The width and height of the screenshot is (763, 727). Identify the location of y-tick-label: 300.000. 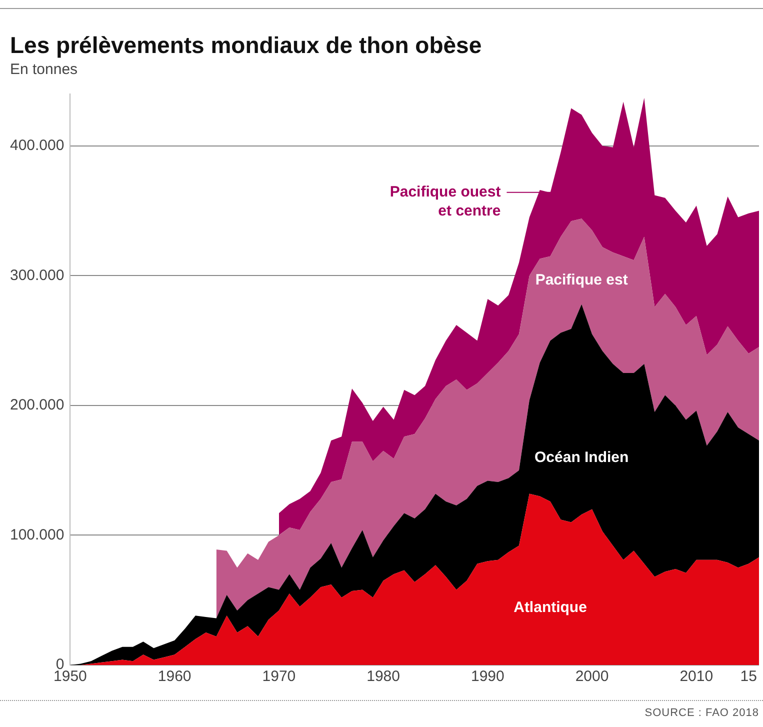
(37, 275).